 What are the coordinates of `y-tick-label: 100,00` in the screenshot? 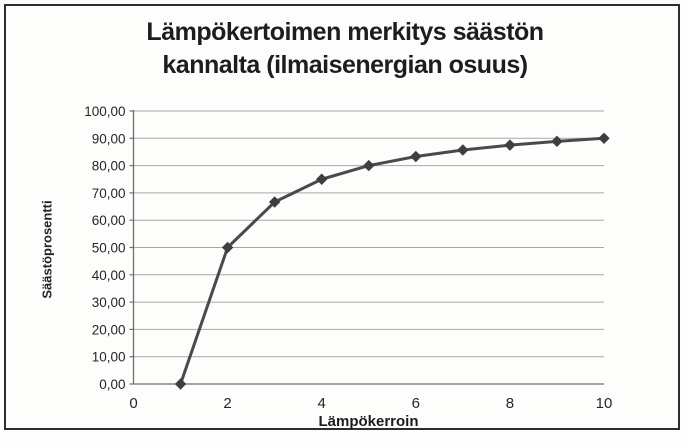 It's located at (104, 111).